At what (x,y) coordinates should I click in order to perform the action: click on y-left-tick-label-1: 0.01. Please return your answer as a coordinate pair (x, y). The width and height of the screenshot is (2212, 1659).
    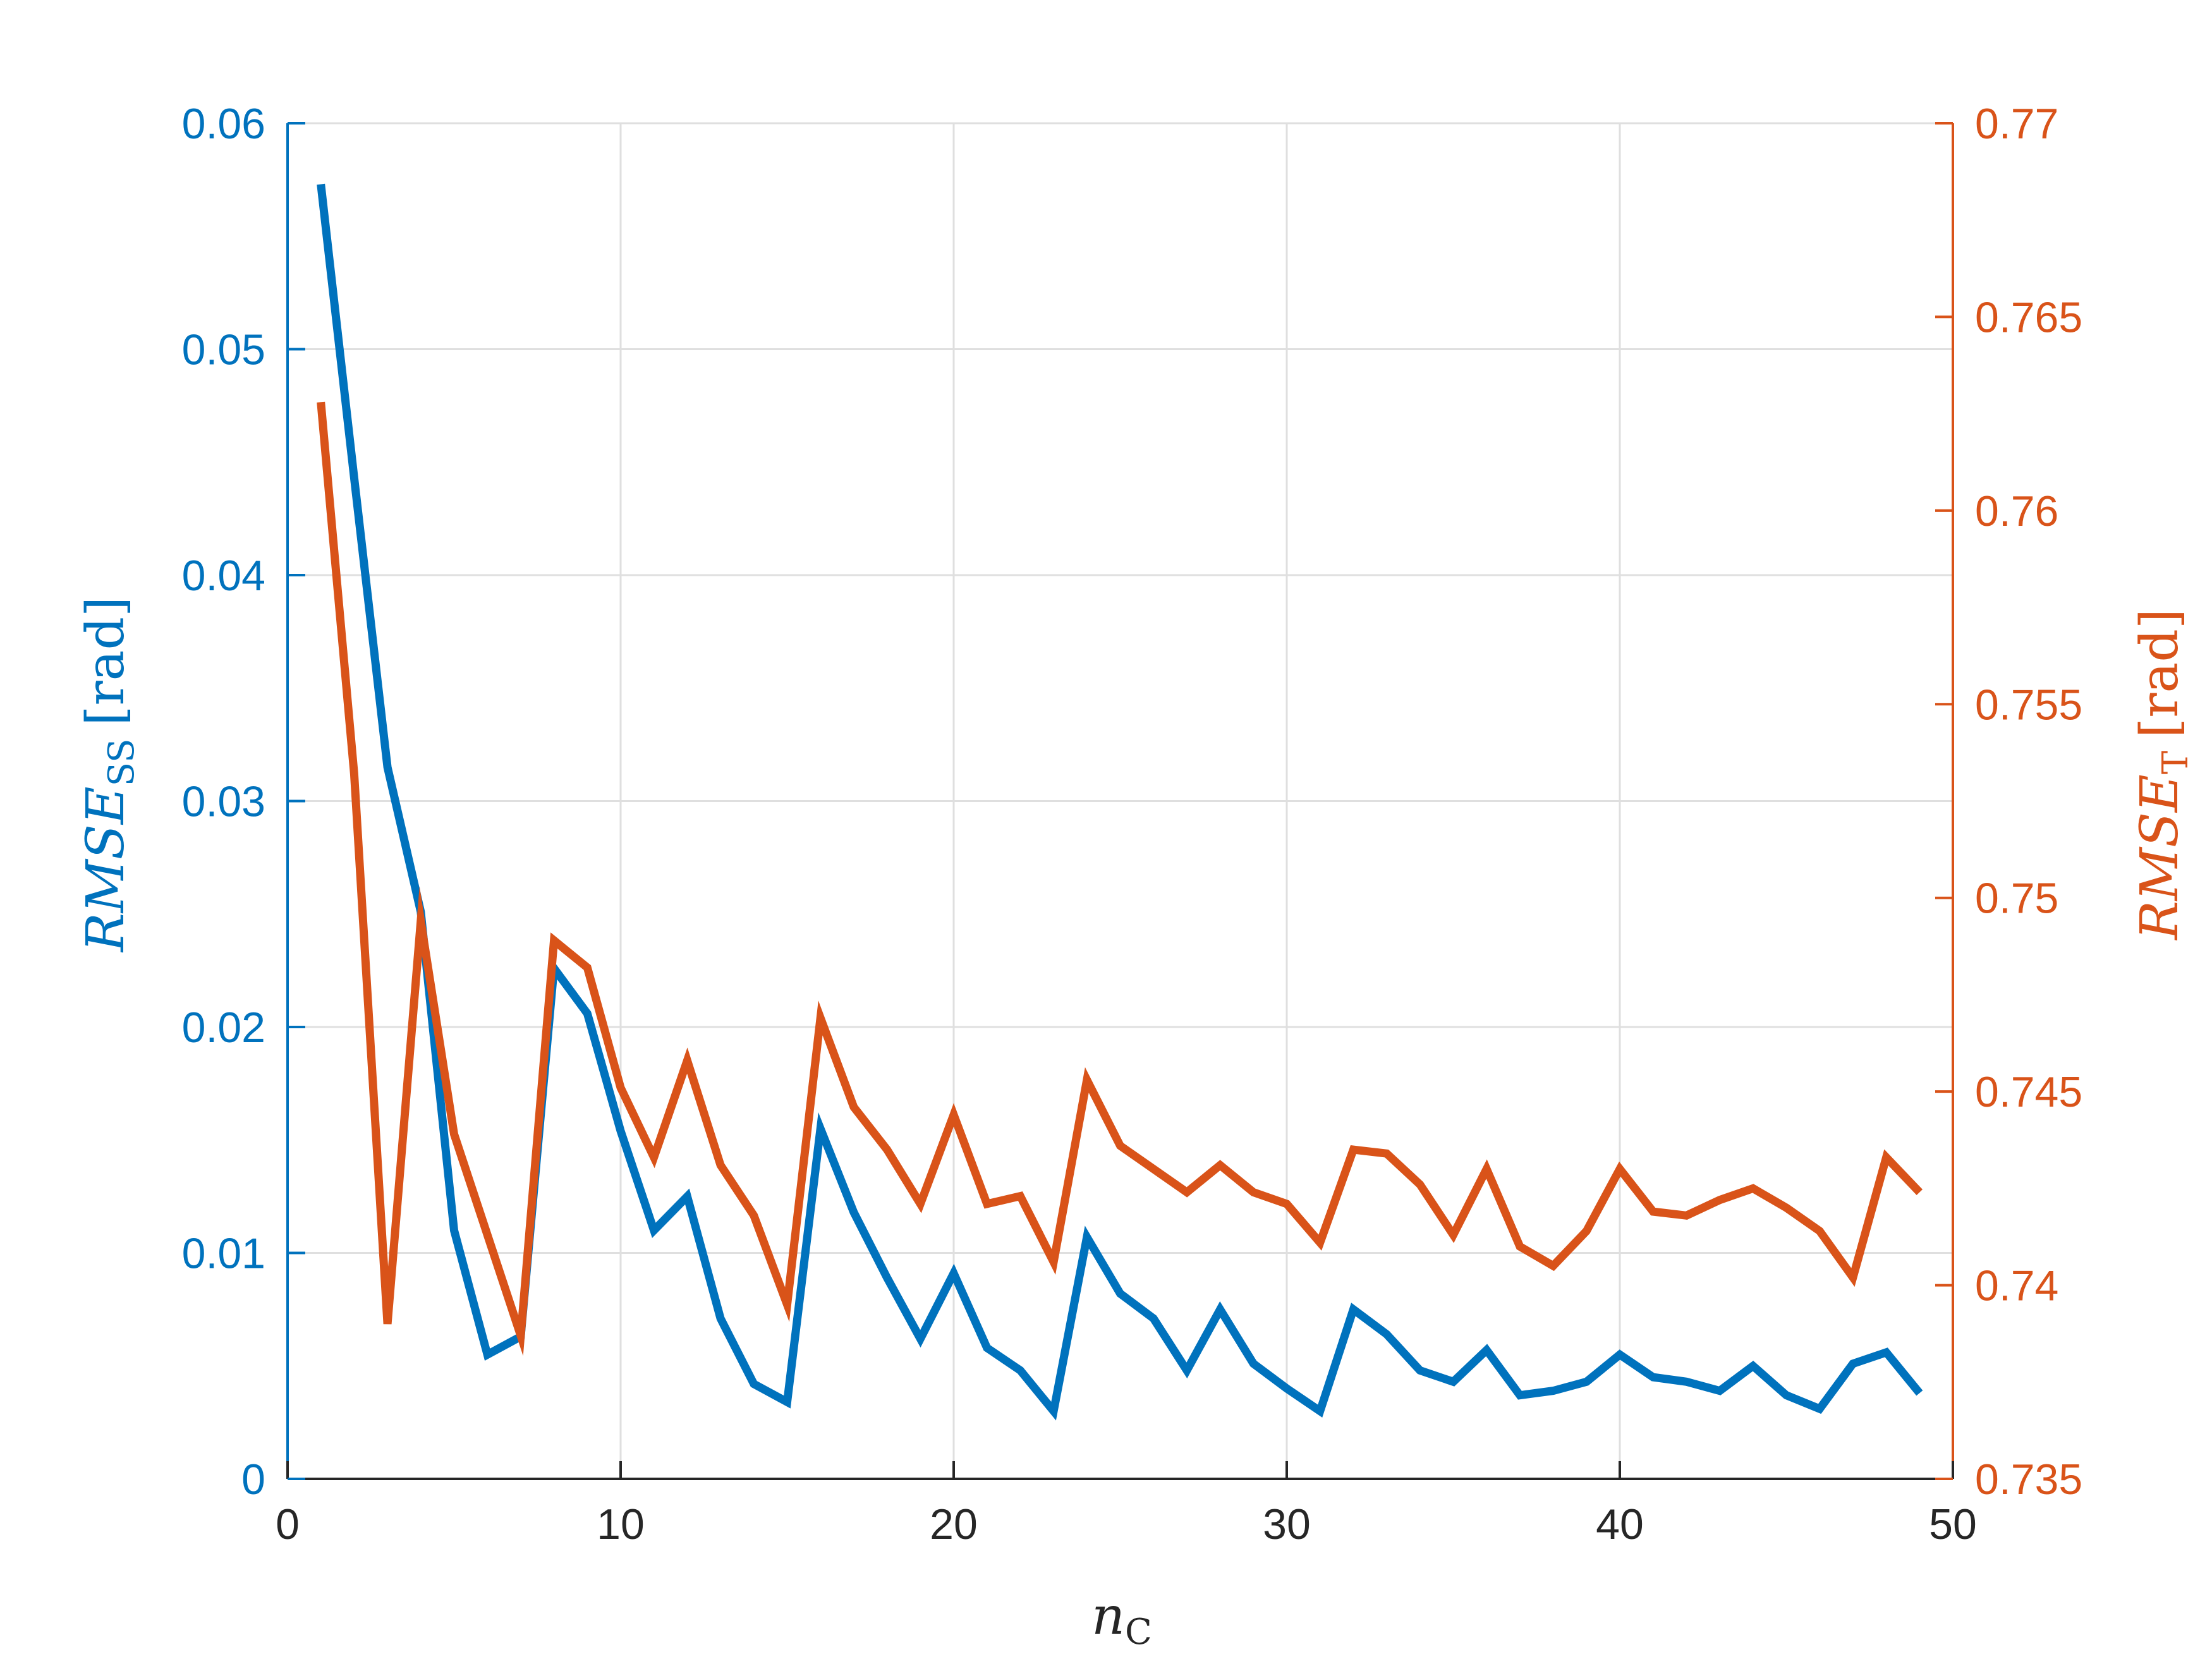
    Looking at the image, I should click on (223, 1254).